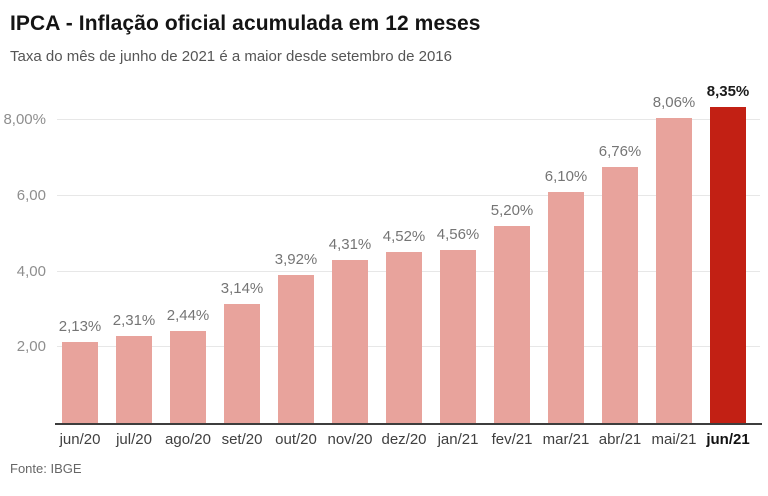  What do you see at coordinates (46, 468) in the screenshot?
I see `source-note: Fonte: IBGE` at bounding box center [46, 468].